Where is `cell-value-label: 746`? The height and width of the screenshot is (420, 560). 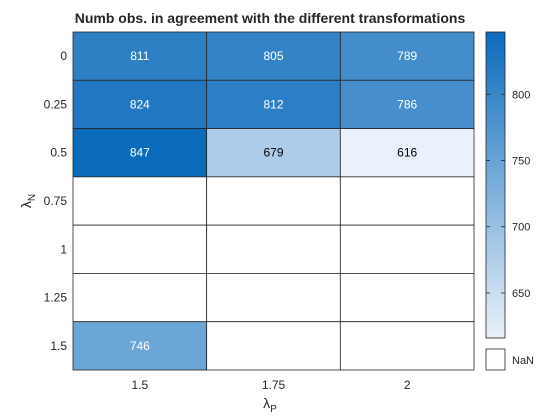 cell-value-label: 746 is located at coordinates (140, 346).